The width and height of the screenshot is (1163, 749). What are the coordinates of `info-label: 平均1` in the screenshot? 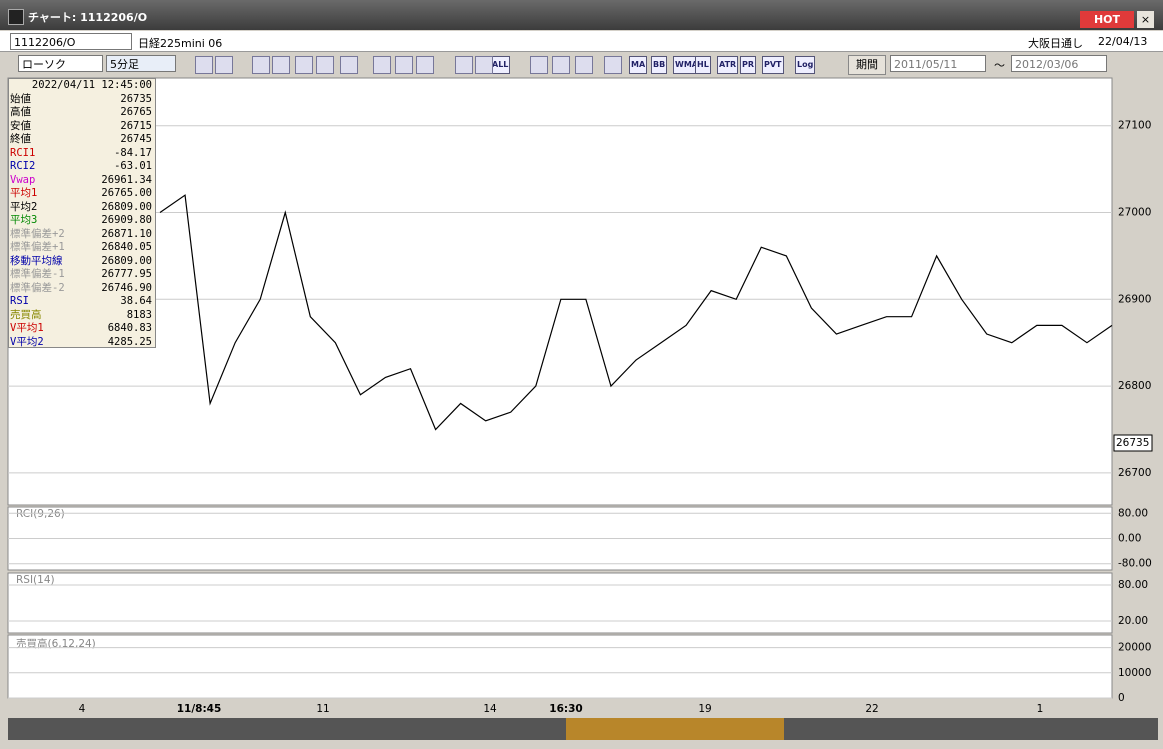 It's located at (24, 193).